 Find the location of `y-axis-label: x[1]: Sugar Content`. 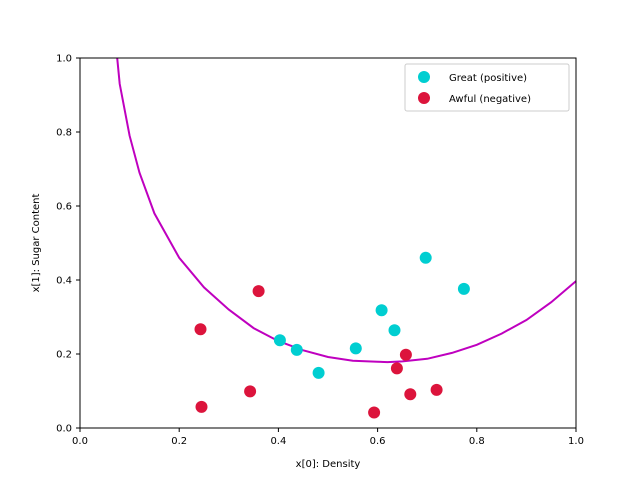

y-axis-label: x[1]: Sugar Content is located at coordinates (36, 242).